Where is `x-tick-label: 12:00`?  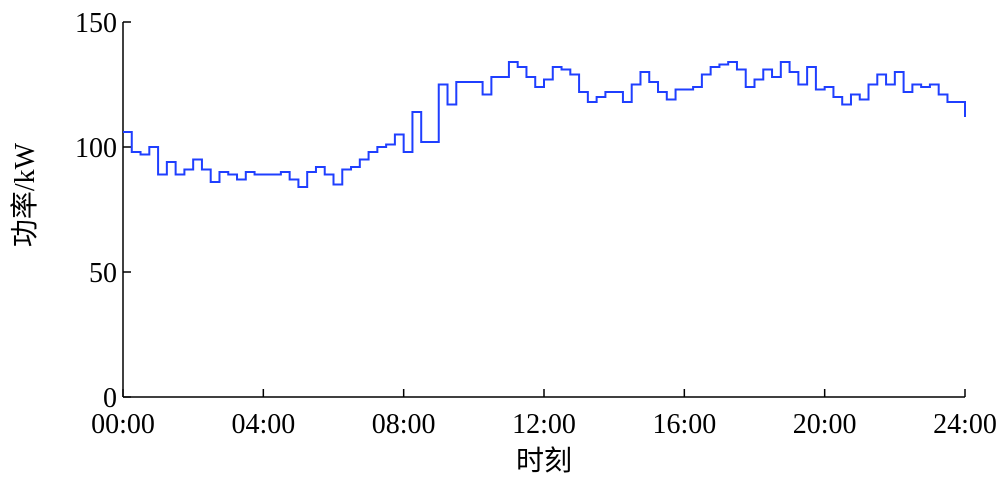
x-tick-label: 12:00 is located at coordinates (544, 424).